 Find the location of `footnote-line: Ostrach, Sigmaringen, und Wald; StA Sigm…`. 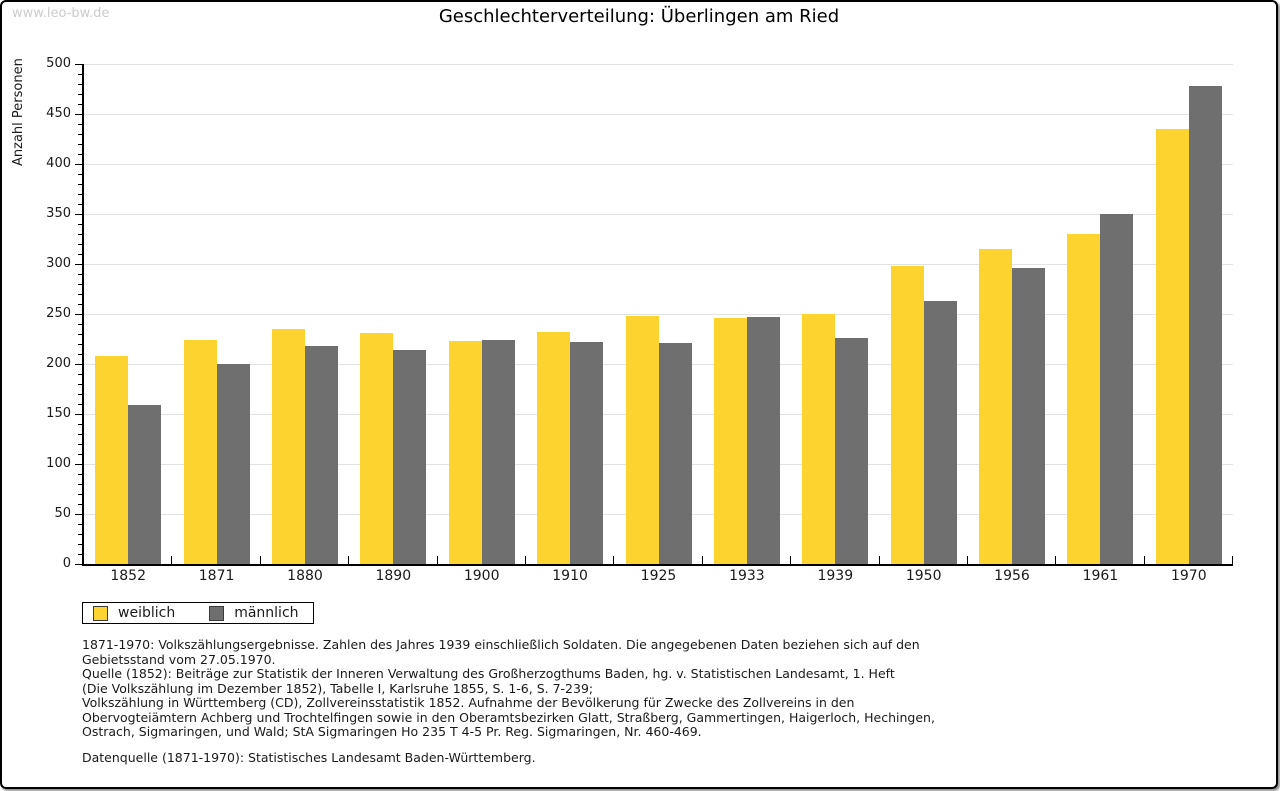

footnote-line: Ostrach, Sigmaringen, und Wald; StA Sigm… is located at coordinates (392, 731).